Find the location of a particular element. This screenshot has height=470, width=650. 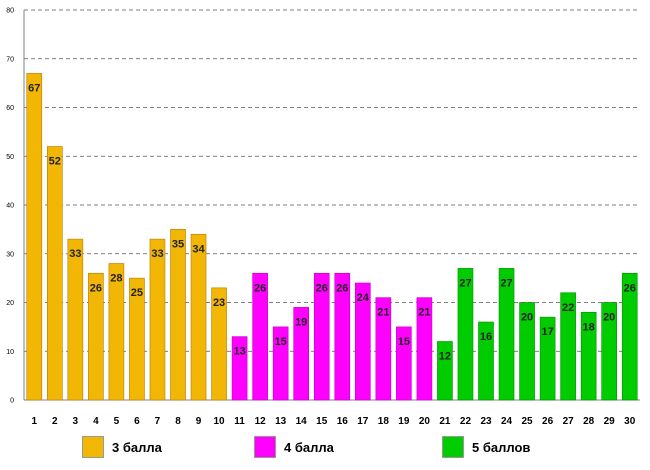

data-label-28: 18 is located at coordinates (589, 327).